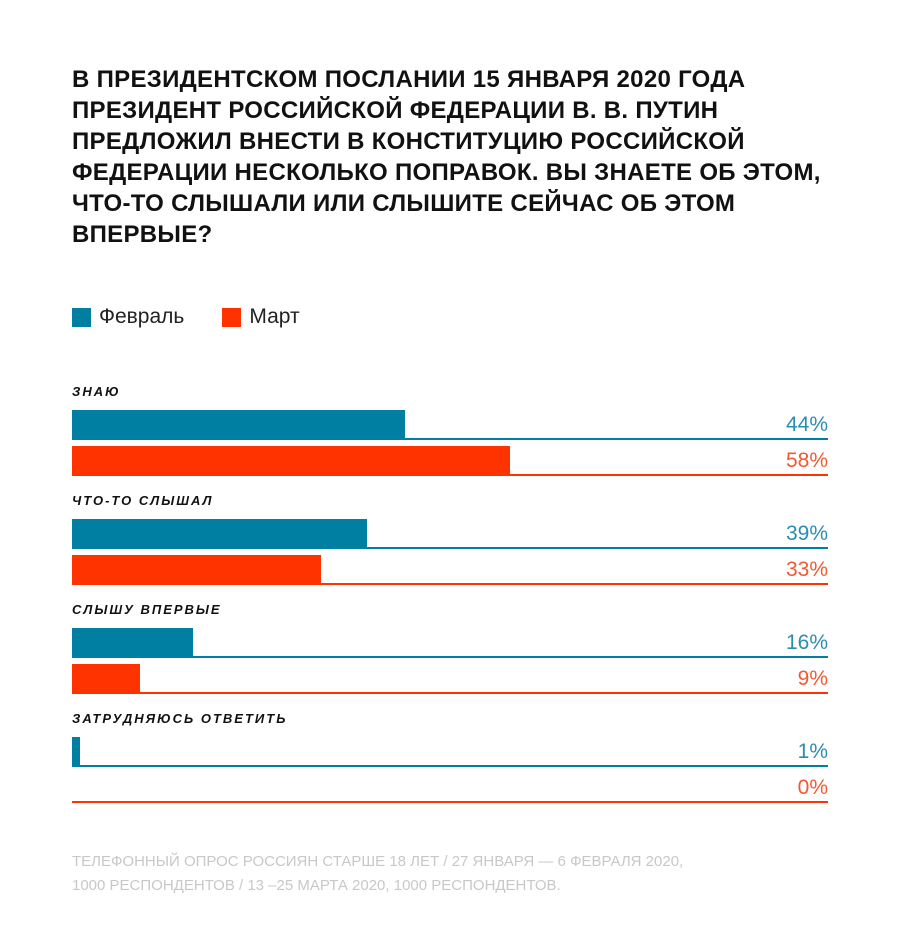  I want to click on data-label: 16%, so click(806, 642).